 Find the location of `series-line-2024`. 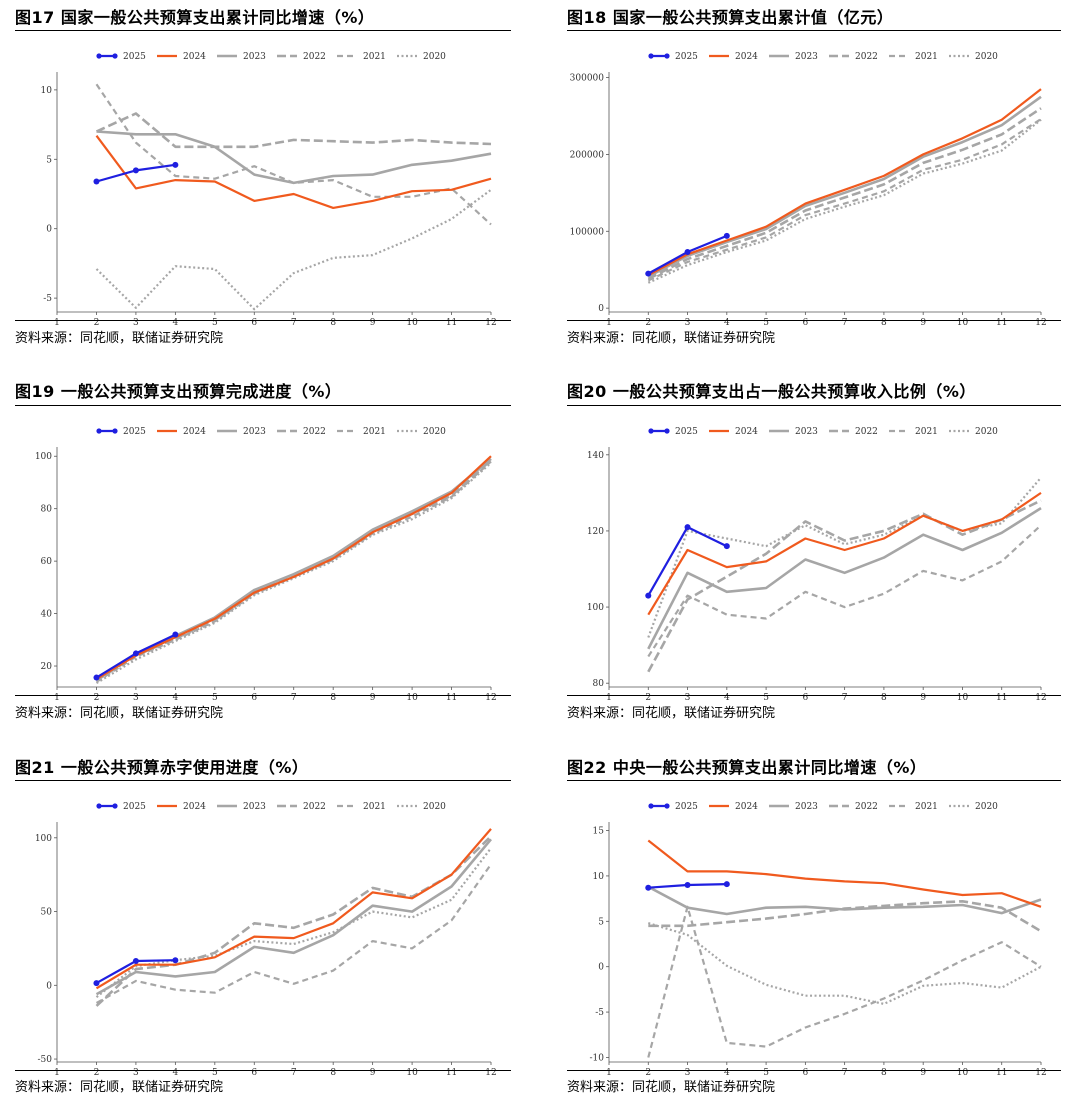

series-line-2024 is located at coordinates (293, 568).